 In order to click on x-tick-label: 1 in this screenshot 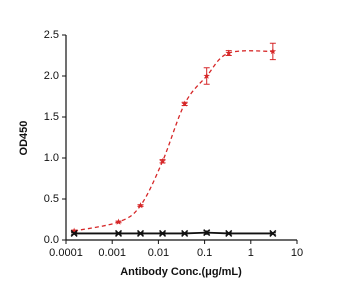, I will do `click(251, 253)`.